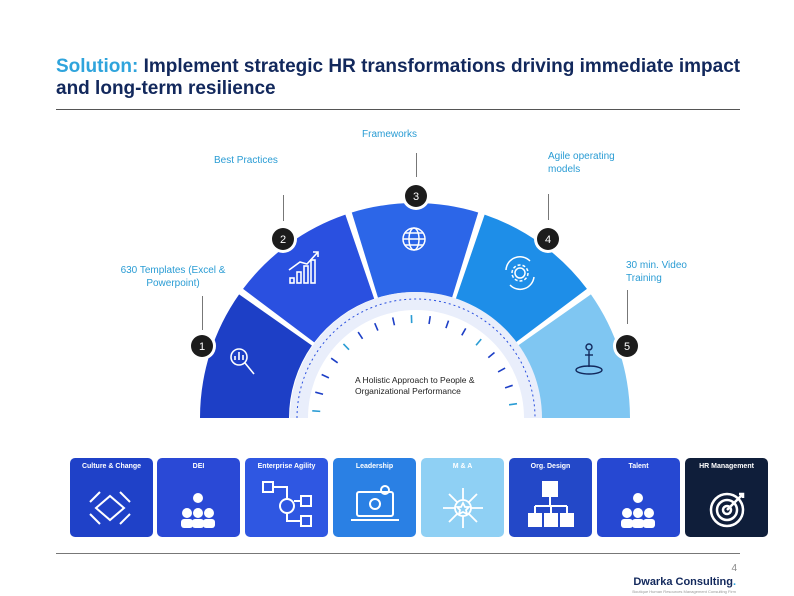 The height and width of the screenshot is (596, 794). I want to click on capability-card-1: Culture & Change, so click(111, 497).